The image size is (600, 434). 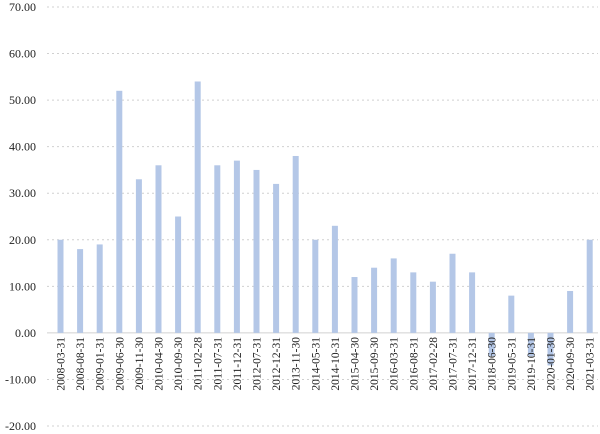 What do you see at coordinates (297, 363) in the screenshot?
I see `x-tick-label: 2013-11-30` at bounding box center [297, 363].